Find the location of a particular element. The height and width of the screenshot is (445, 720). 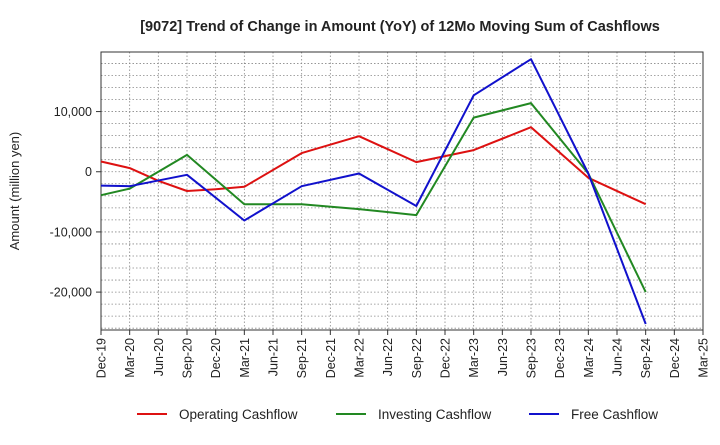

x-tick-label: Jun-23 is located at coordinates (503, 357).